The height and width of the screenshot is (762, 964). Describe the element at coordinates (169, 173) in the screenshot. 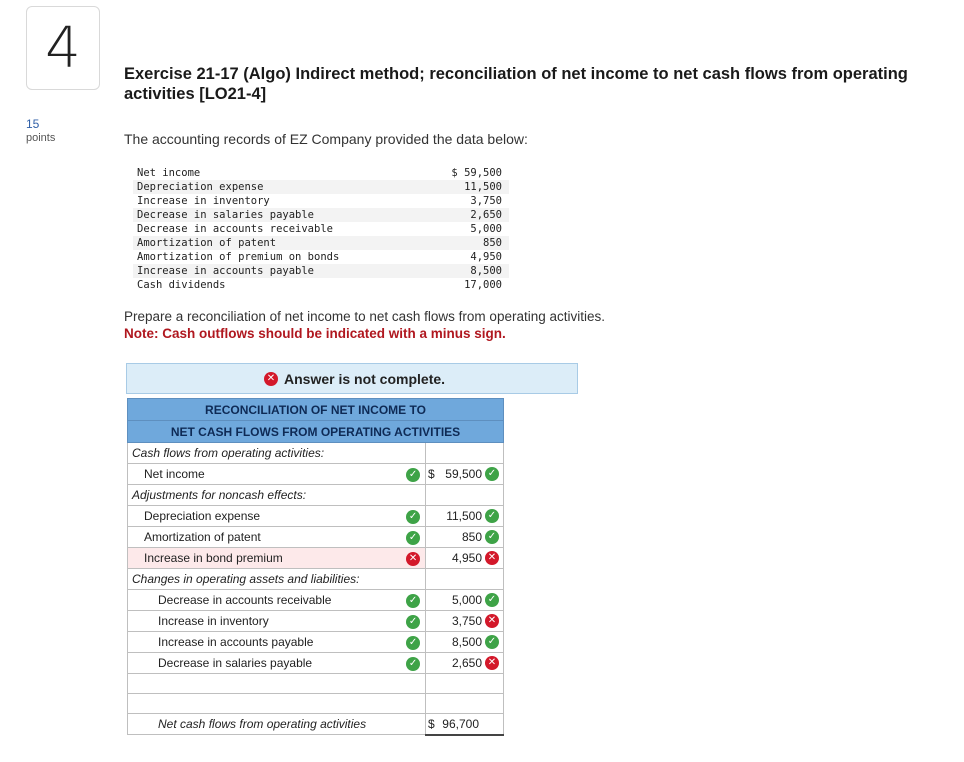

I see `data-label: Net income` at that location.